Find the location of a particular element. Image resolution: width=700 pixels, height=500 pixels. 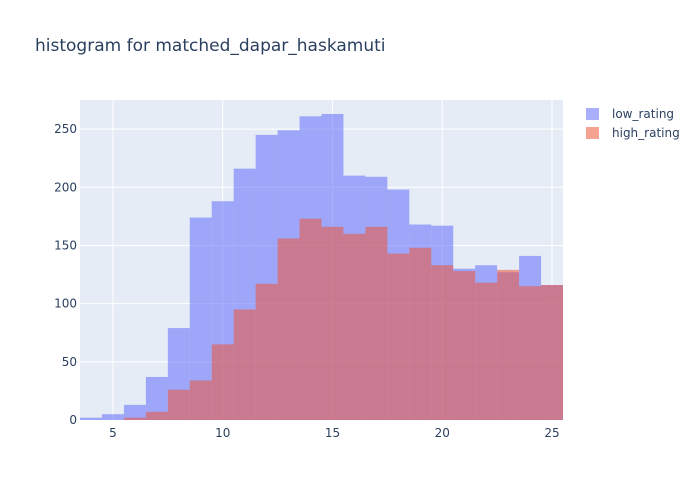

x-axis-ticks: 5 10 15 20 25 is located at coordinates (334, 433).